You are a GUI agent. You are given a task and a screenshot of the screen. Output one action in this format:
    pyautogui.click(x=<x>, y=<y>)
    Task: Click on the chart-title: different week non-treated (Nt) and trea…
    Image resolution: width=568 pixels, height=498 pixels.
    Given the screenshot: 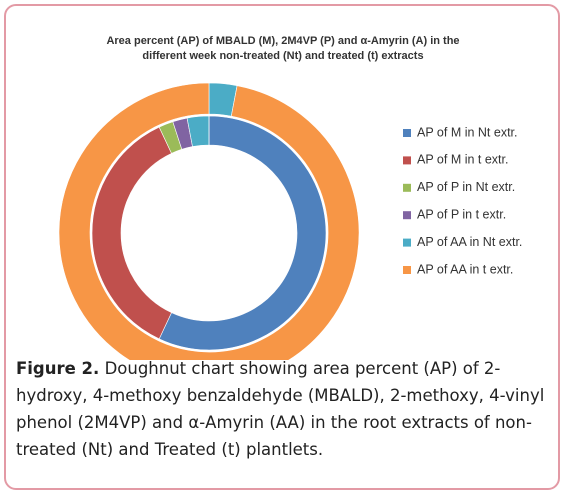 What is the action you would take?
    pyautogui.click(x=282, y=56)
    